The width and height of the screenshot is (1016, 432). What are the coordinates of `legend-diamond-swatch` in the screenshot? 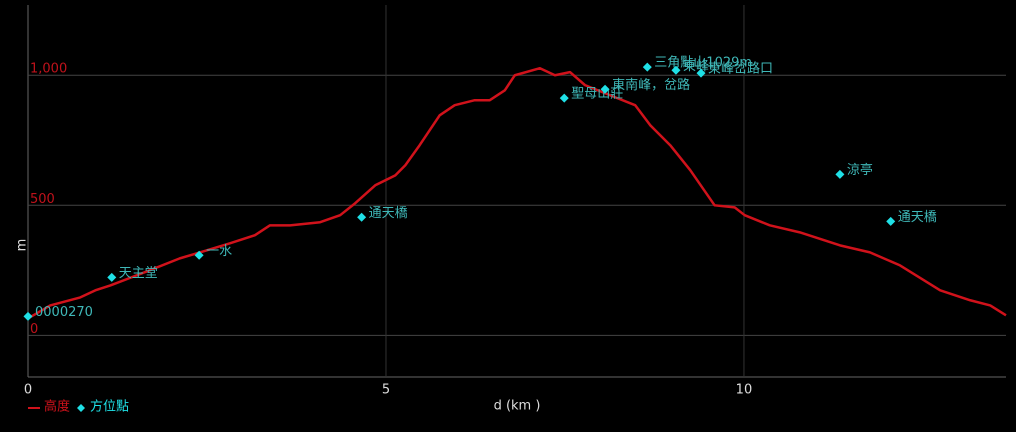 It's located at (81, 408).